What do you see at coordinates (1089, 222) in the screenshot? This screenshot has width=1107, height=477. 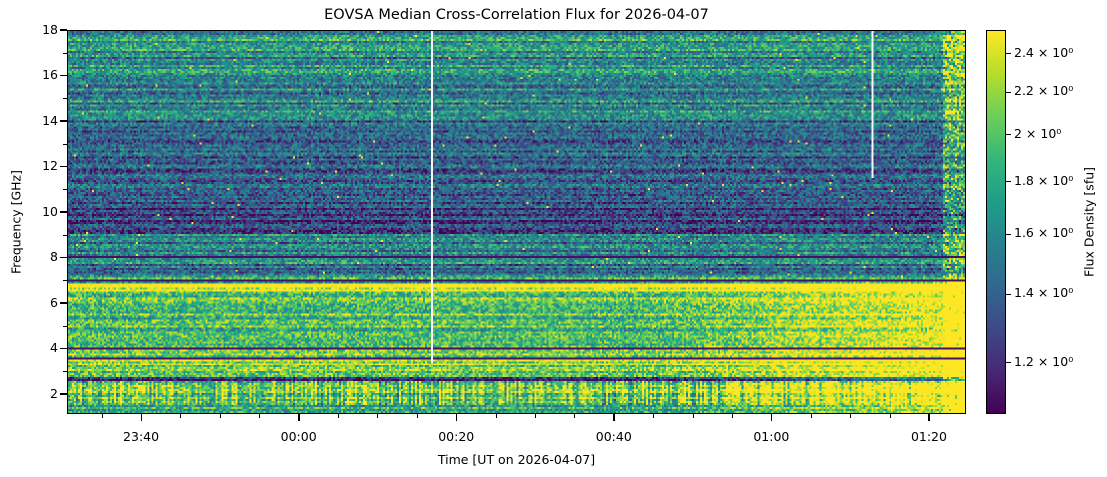 I see `colorbar-label: Flux Density [sfu]` at bounding box center [1089, 222].